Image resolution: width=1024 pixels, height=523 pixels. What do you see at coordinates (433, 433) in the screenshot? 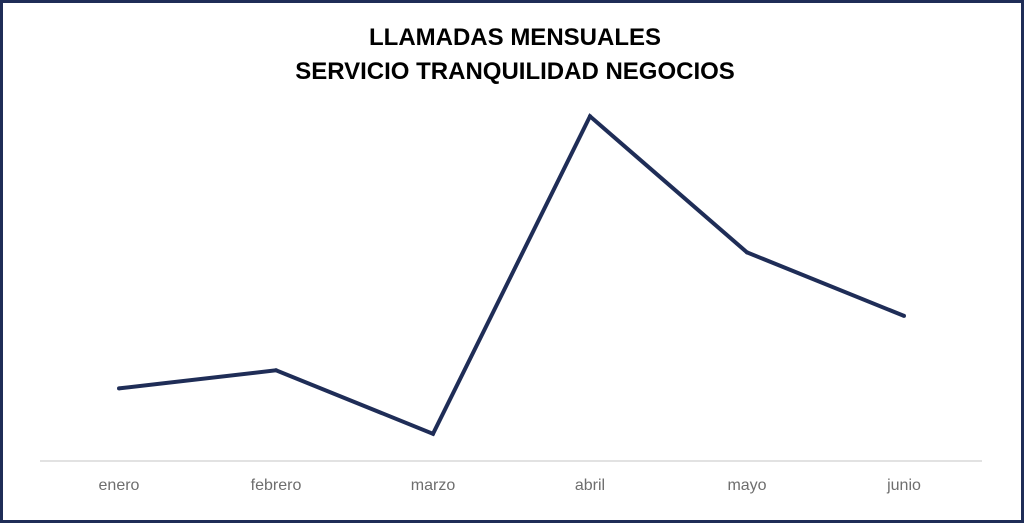
I see `data-point-marzo` at bounding box center [433, 433].